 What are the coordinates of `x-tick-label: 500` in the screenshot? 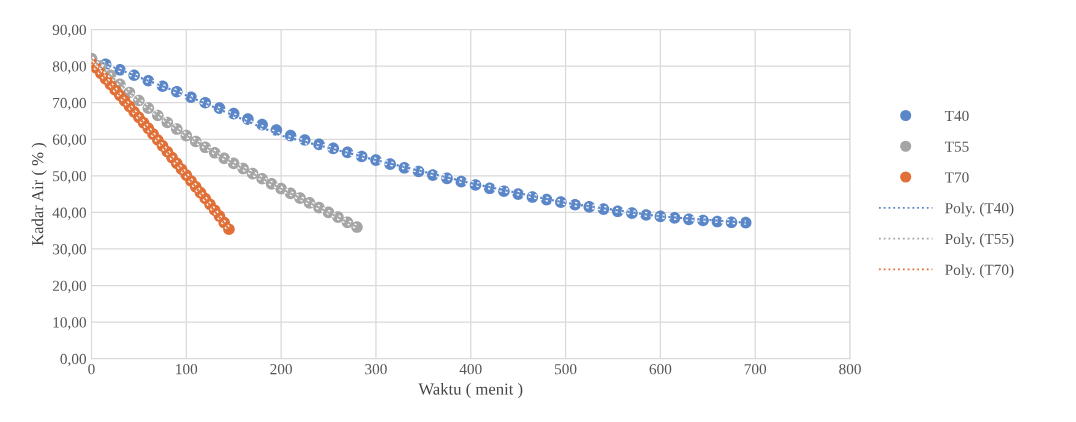 It's located at (566, 369).